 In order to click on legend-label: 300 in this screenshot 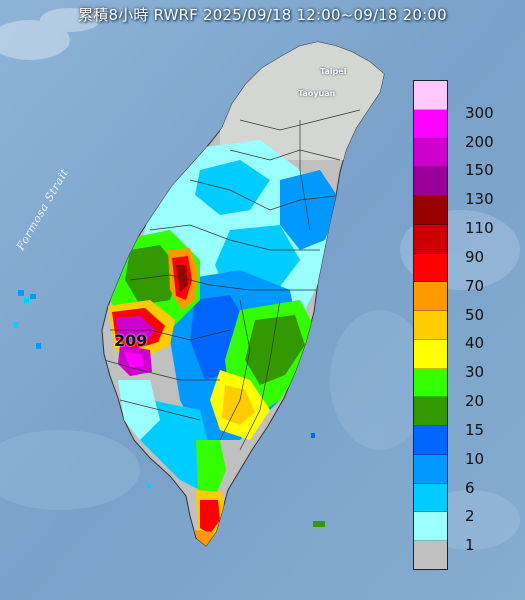, I will do `click(479, 112)`.